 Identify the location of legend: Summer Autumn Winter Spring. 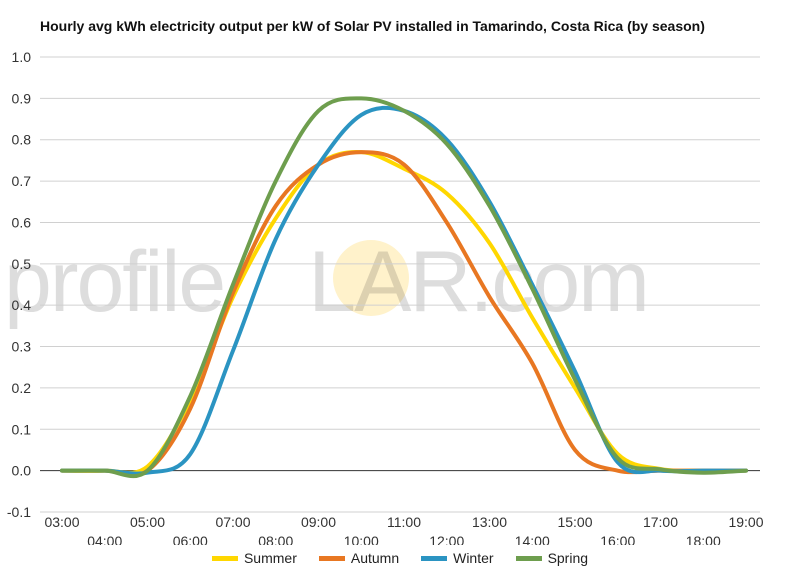
(400, 558).